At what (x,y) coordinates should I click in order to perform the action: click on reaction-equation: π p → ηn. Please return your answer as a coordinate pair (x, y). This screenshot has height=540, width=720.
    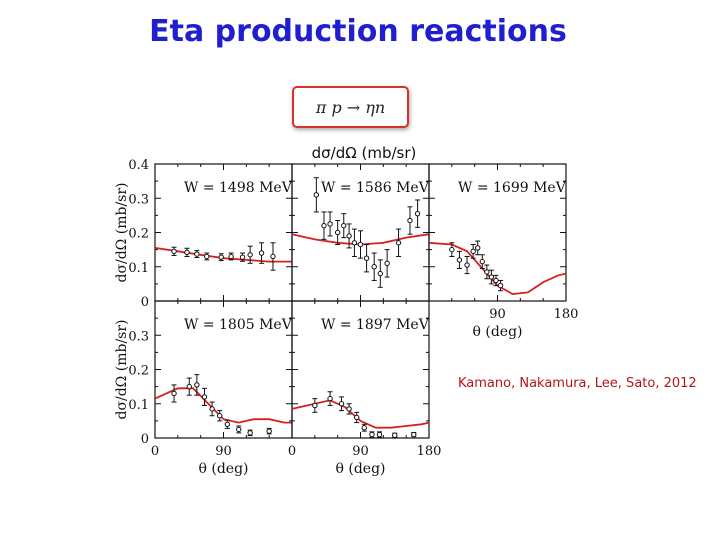
    Looking at the image, I should click on (350, 107).